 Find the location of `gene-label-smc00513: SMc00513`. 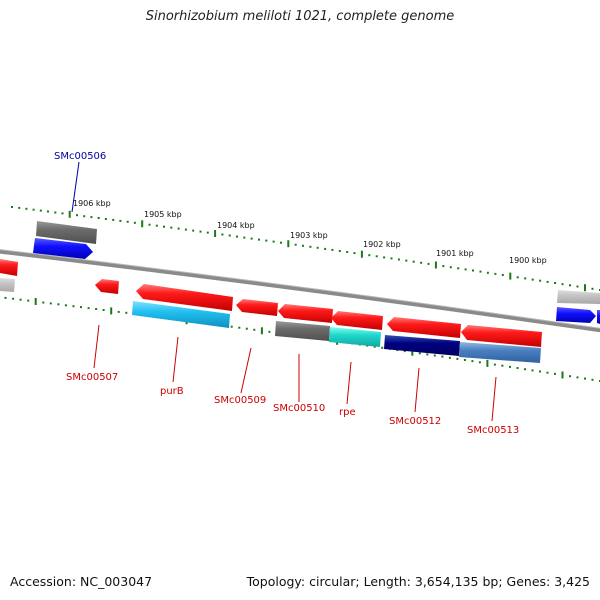

gene-label-smc00513: SMc00513 is located at coordinates (493, 430).